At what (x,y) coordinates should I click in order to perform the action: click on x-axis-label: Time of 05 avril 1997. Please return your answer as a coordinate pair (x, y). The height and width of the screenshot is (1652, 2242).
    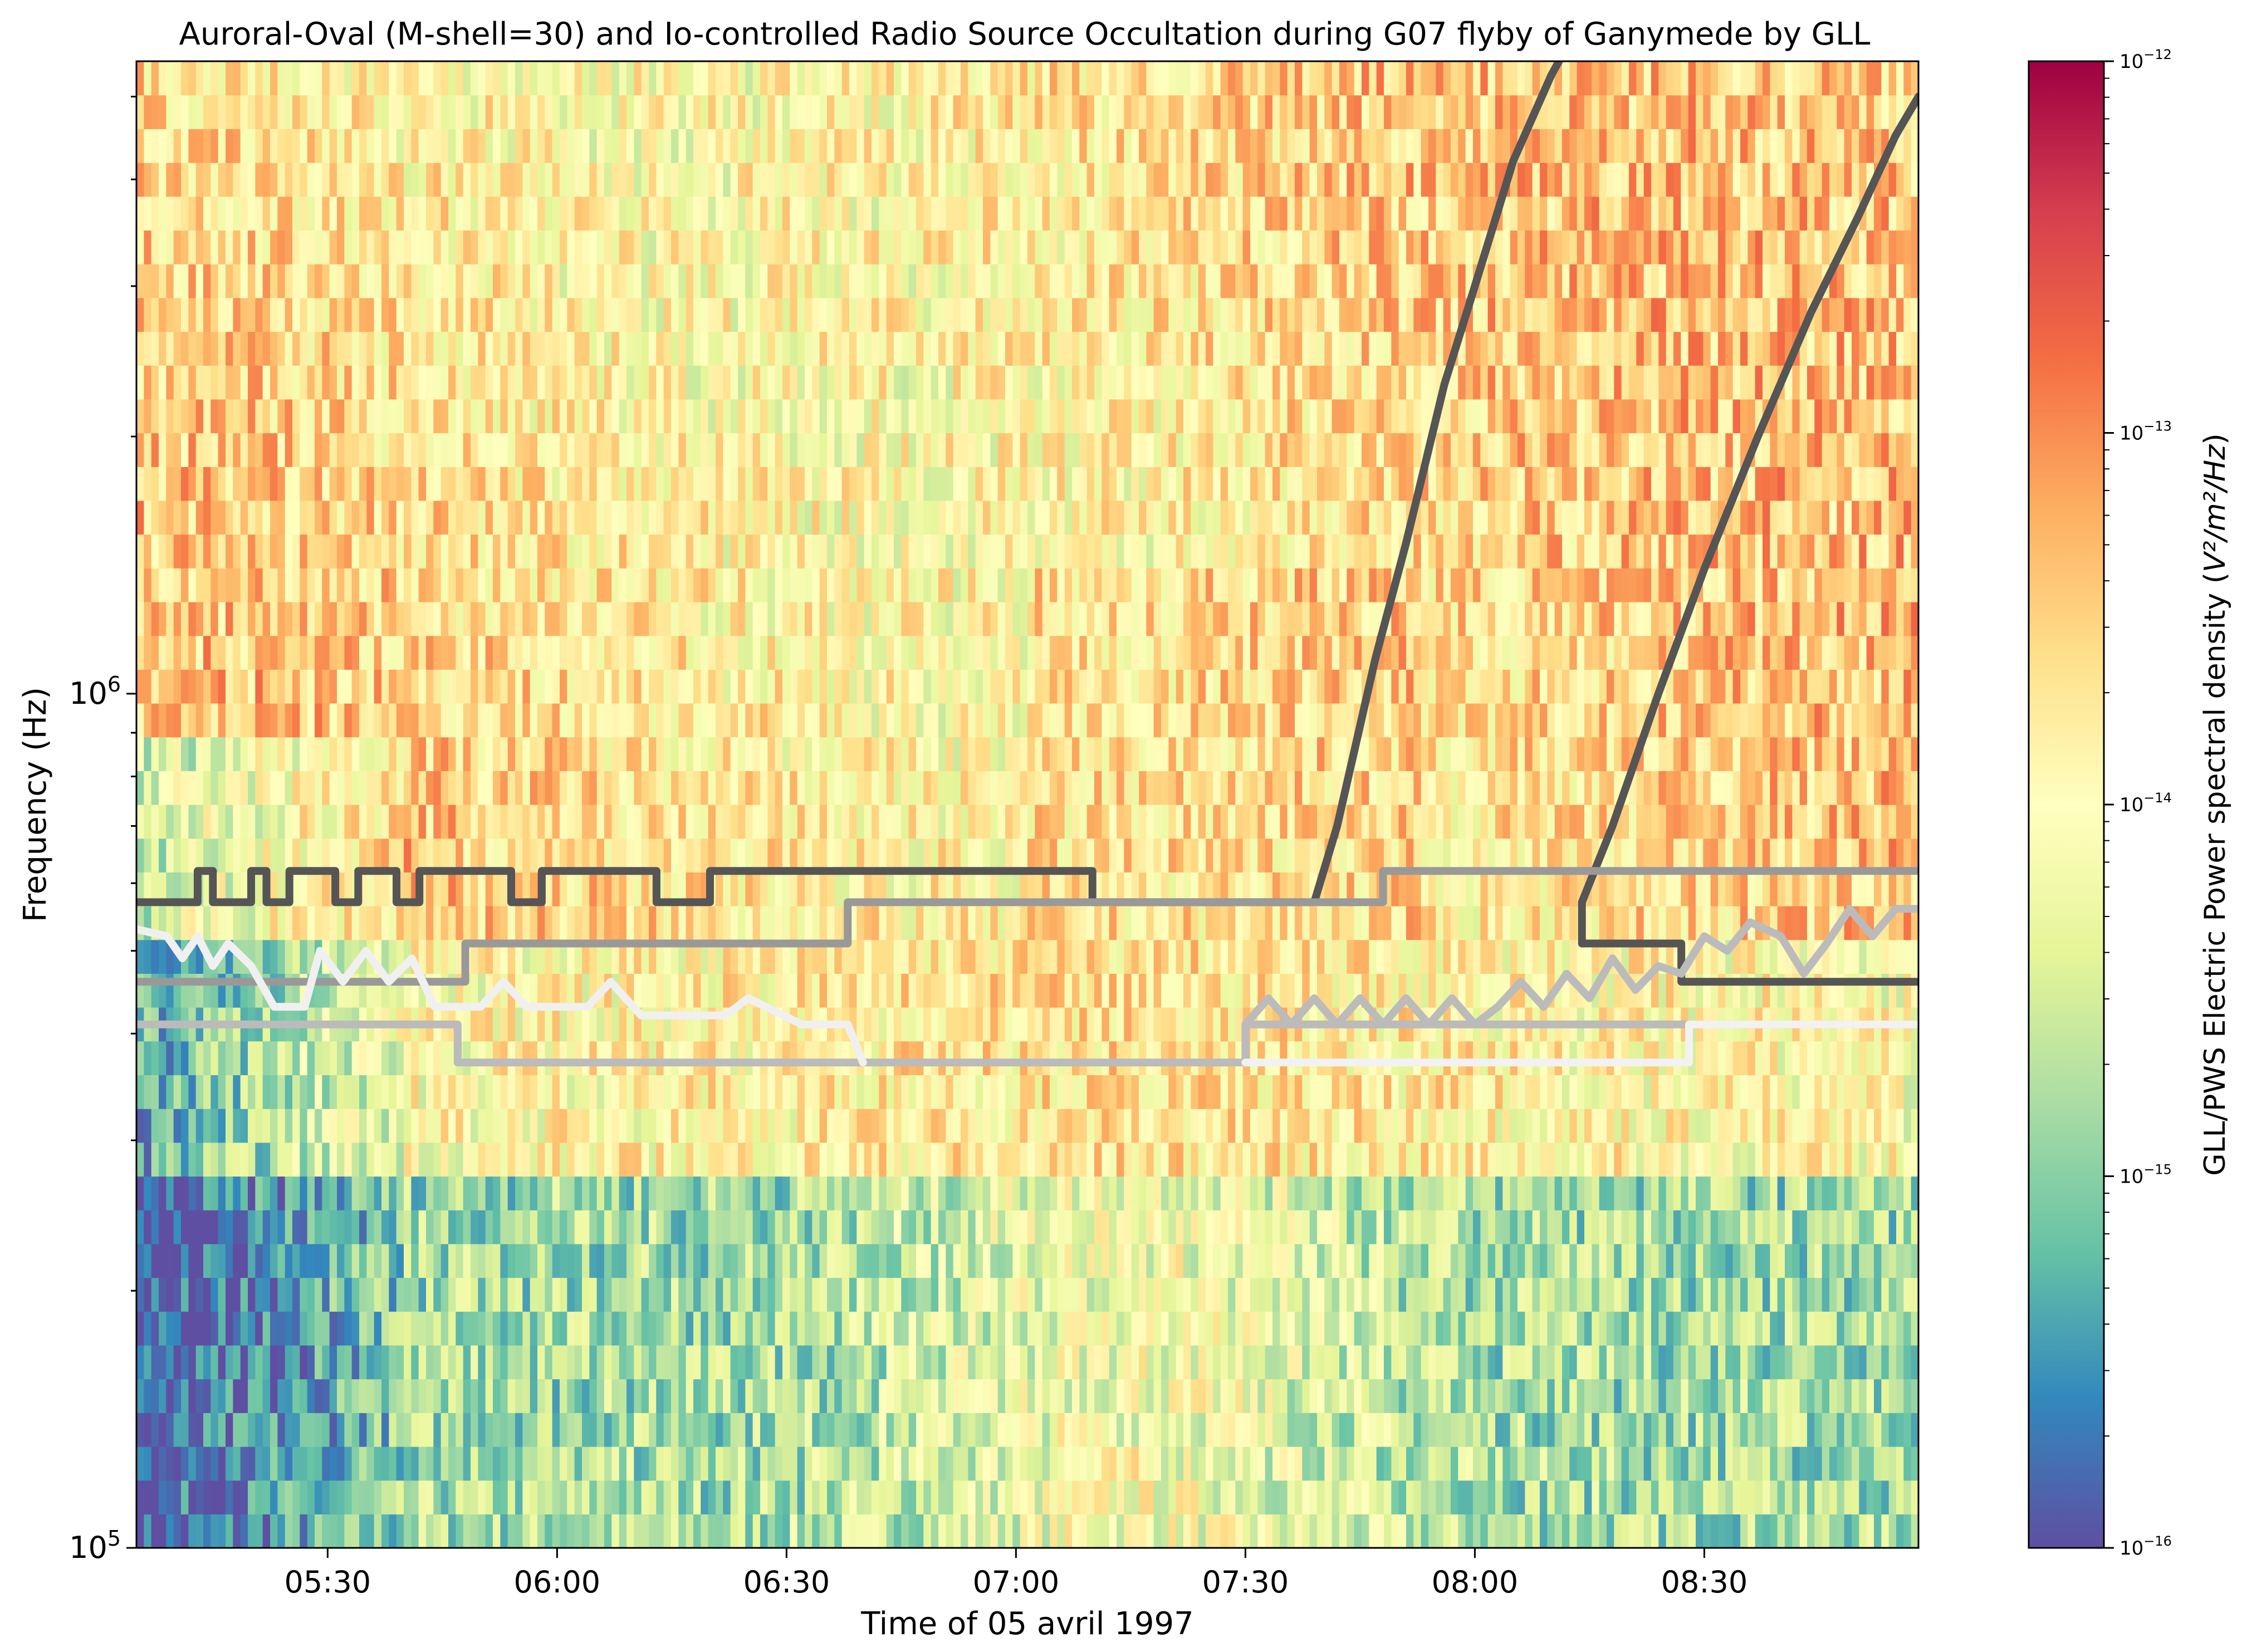
    Looking at the image, I should click on (1027, 1624).